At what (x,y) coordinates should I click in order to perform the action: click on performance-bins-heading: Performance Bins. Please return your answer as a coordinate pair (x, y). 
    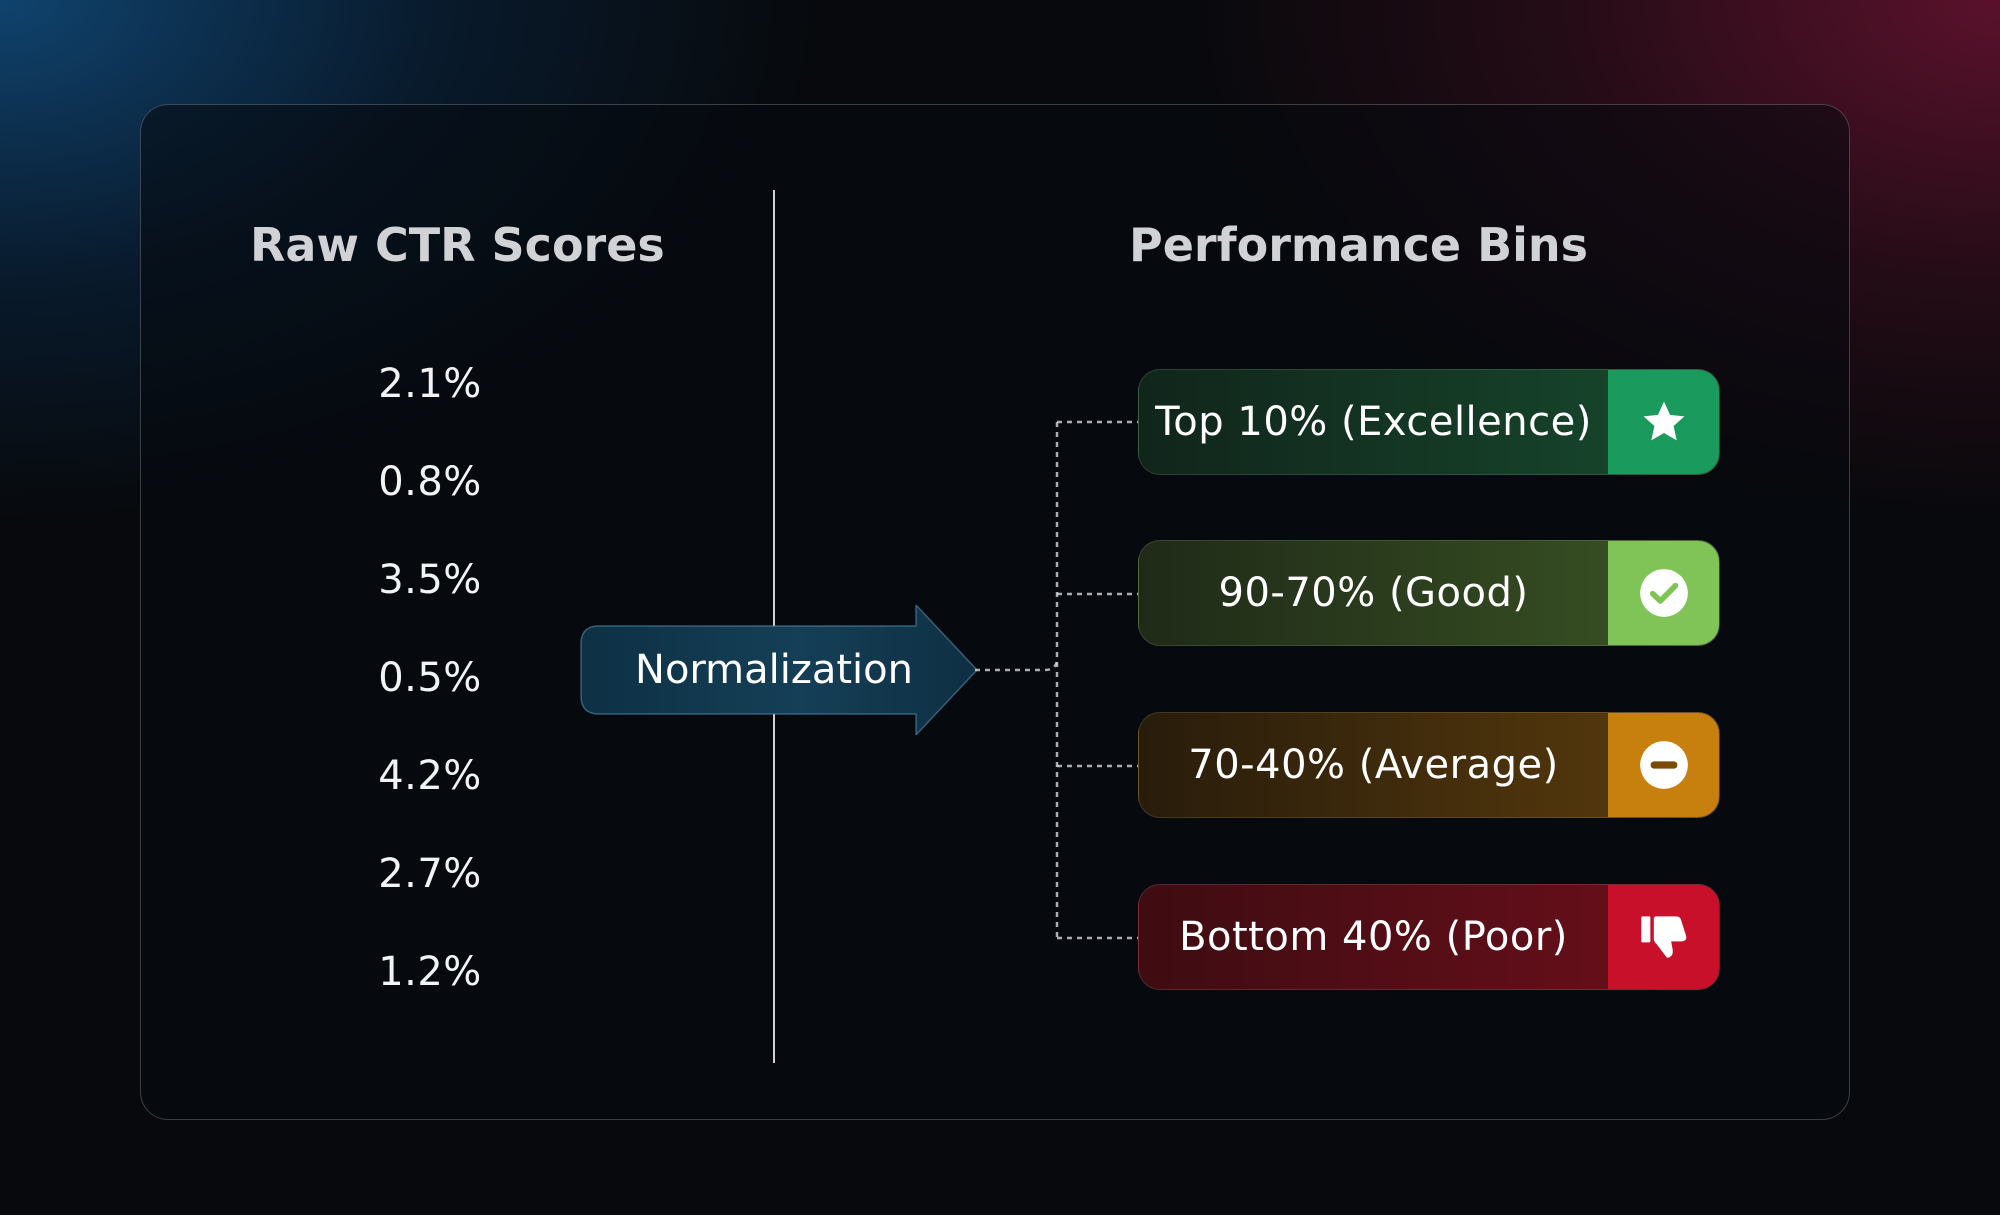
    Looking at the image, I should click on (1359, 245).